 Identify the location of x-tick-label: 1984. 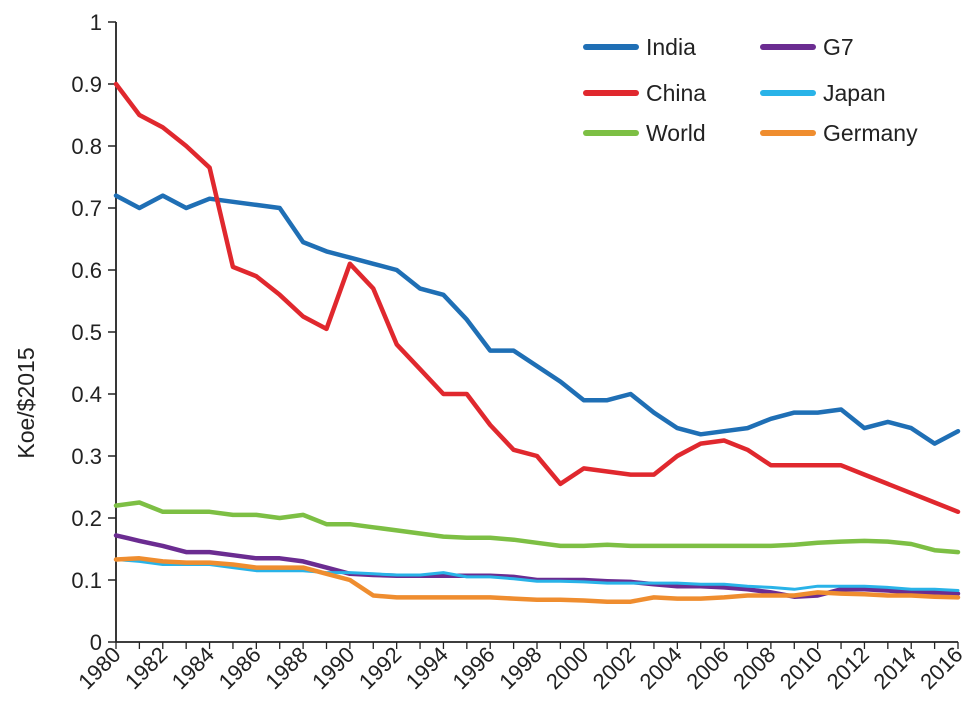
(193, 668).